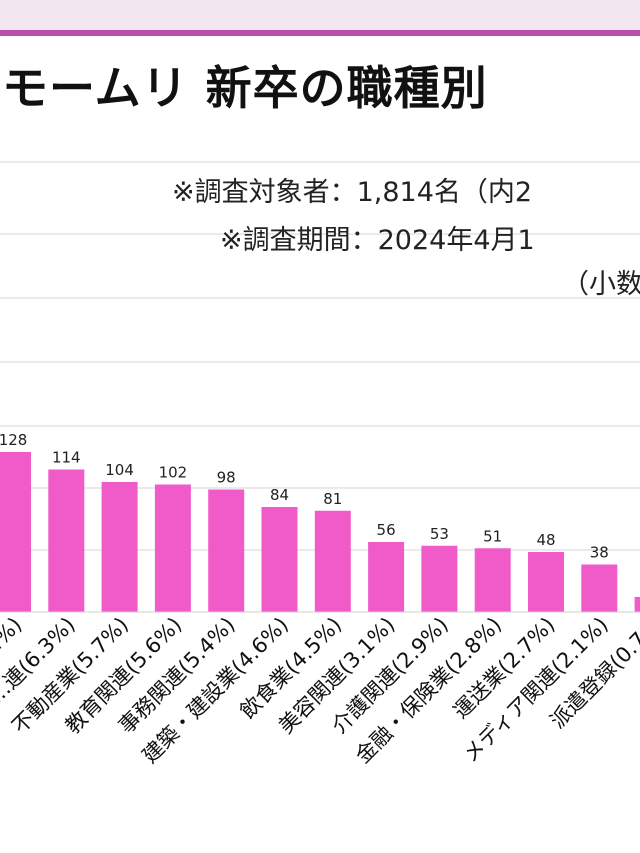 Image resolution: width=640 pixels, height=853 pixels. What do you see at coordinates (173, 473) in the screenshot?
I see `bar-value-label: 102` at bounding box center [173, 473].